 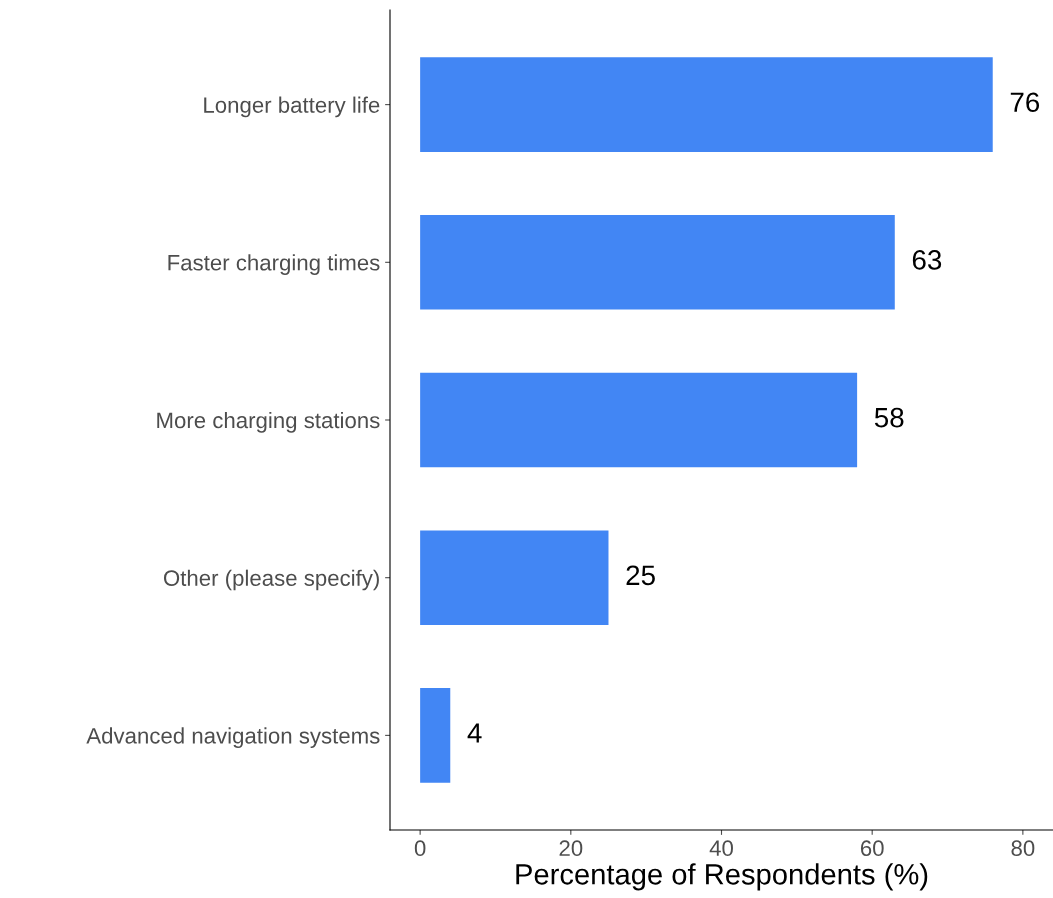 I want to click on x-tick-label: 60, so click(x=872, y=848).